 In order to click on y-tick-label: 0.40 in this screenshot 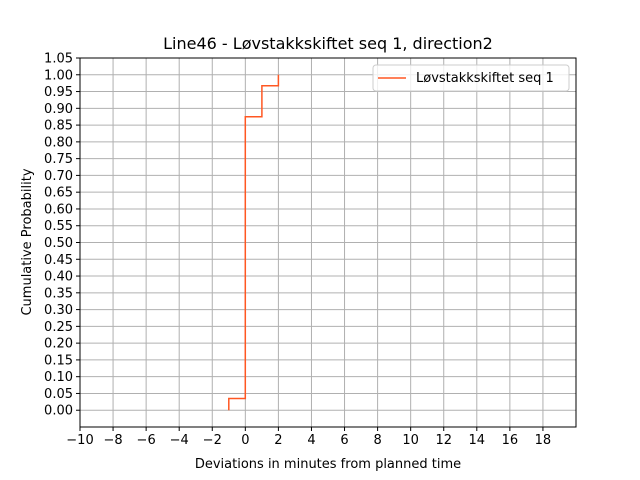, I will do `click(58, 277)`.